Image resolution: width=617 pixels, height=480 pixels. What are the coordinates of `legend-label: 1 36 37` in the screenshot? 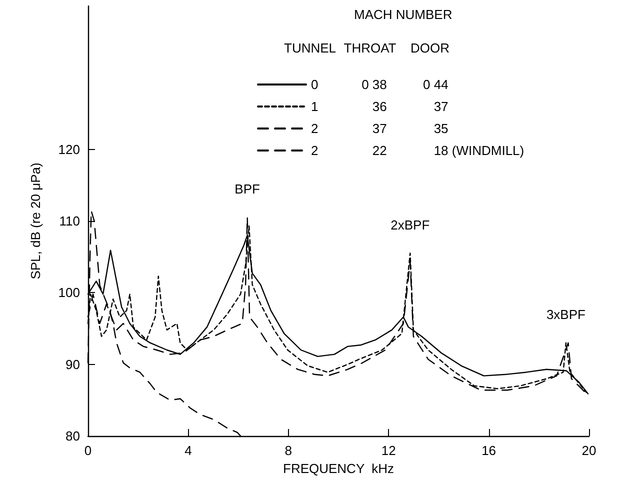 It's located at (379, 106).